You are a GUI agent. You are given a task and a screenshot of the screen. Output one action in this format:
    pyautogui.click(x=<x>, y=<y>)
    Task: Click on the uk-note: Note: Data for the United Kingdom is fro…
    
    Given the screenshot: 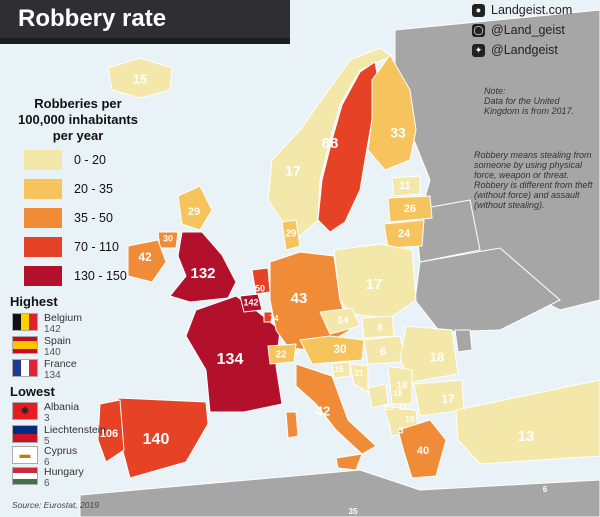 What is the action you would take?
    pyautogui.click(x=529, y=101)
    